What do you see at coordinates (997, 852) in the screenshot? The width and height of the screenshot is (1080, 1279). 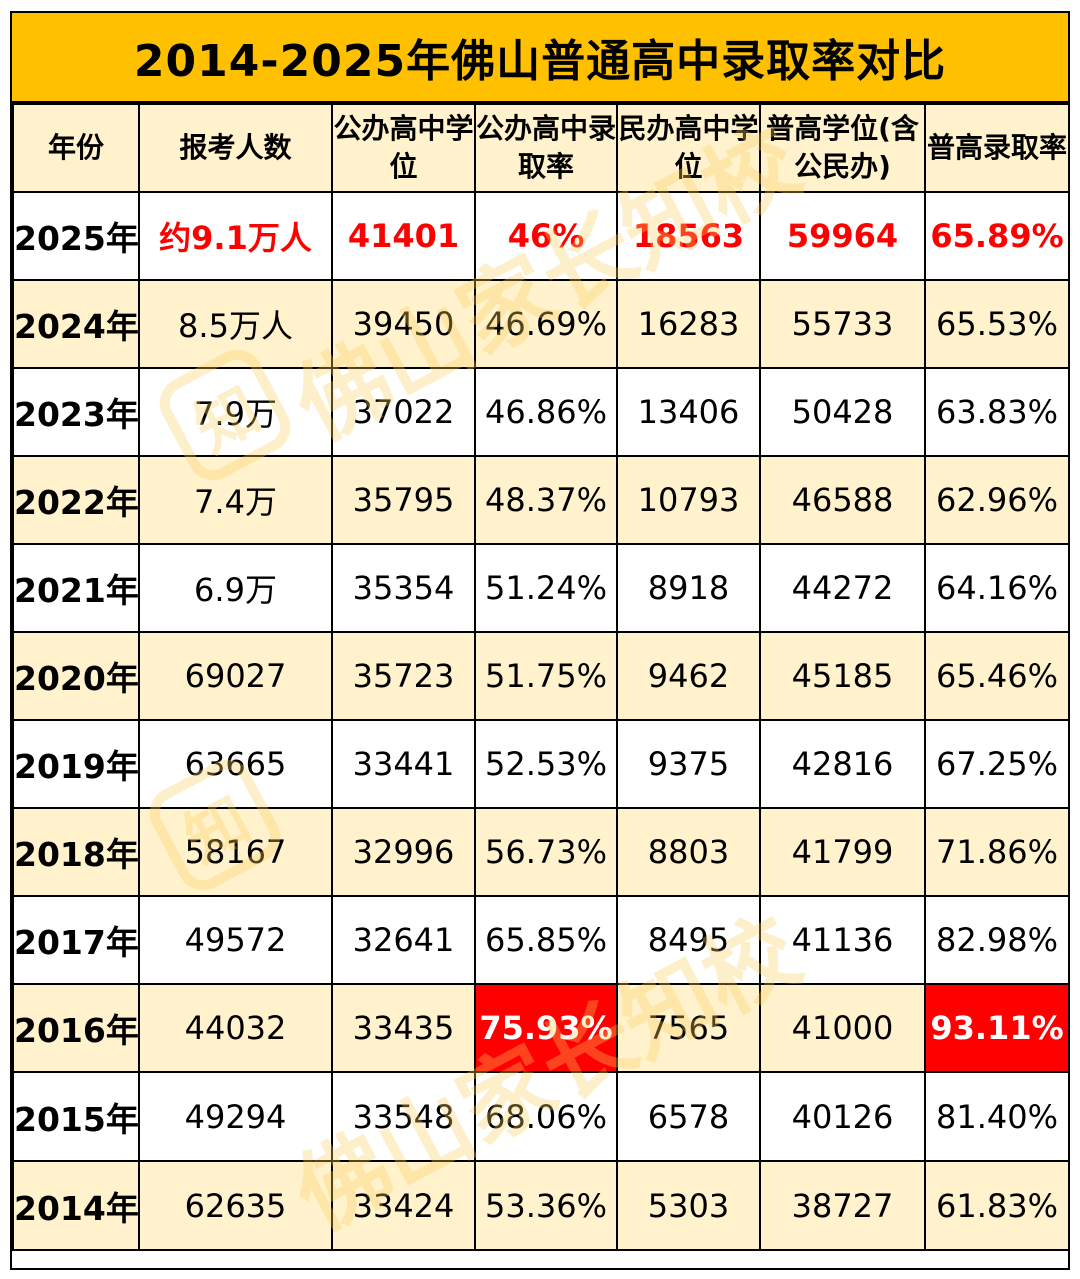 I see `cell-total-rate: 71.86%` at bounding box center [997, 852].